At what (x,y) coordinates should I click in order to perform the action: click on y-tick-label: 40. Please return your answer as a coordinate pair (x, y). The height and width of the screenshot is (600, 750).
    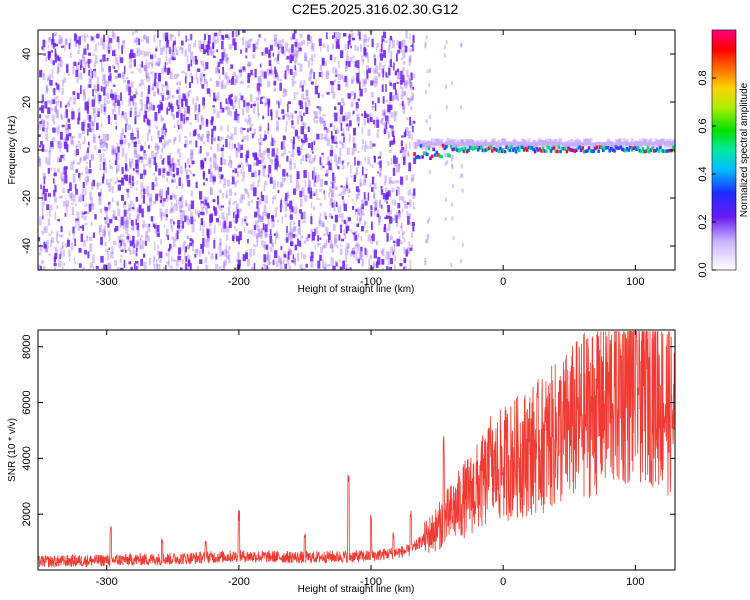
    Looking at the image, I should click on (27, 54).